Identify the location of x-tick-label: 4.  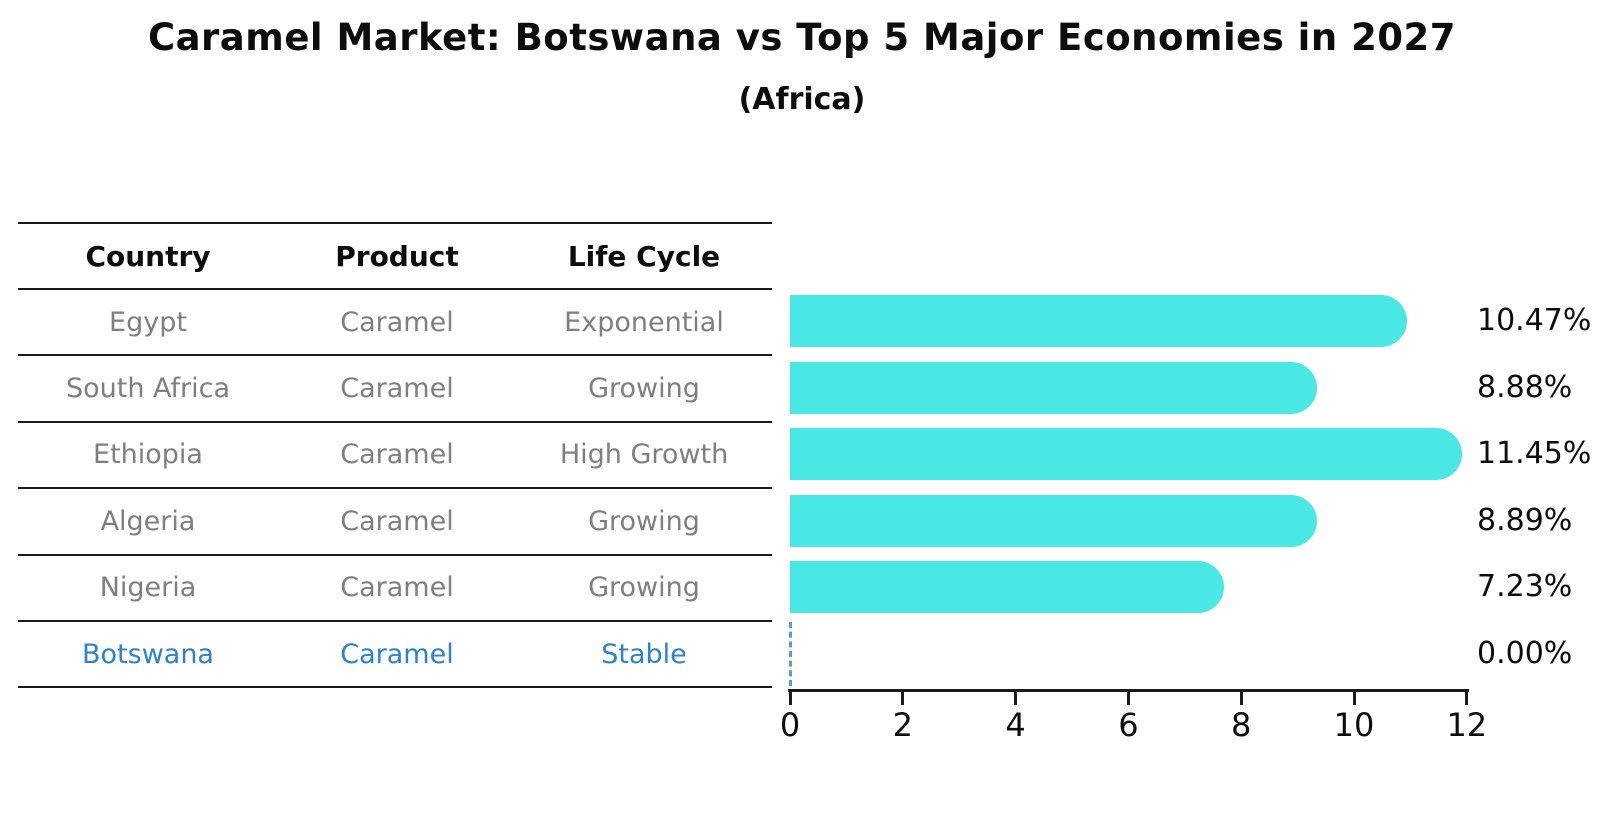
(1015, 725).